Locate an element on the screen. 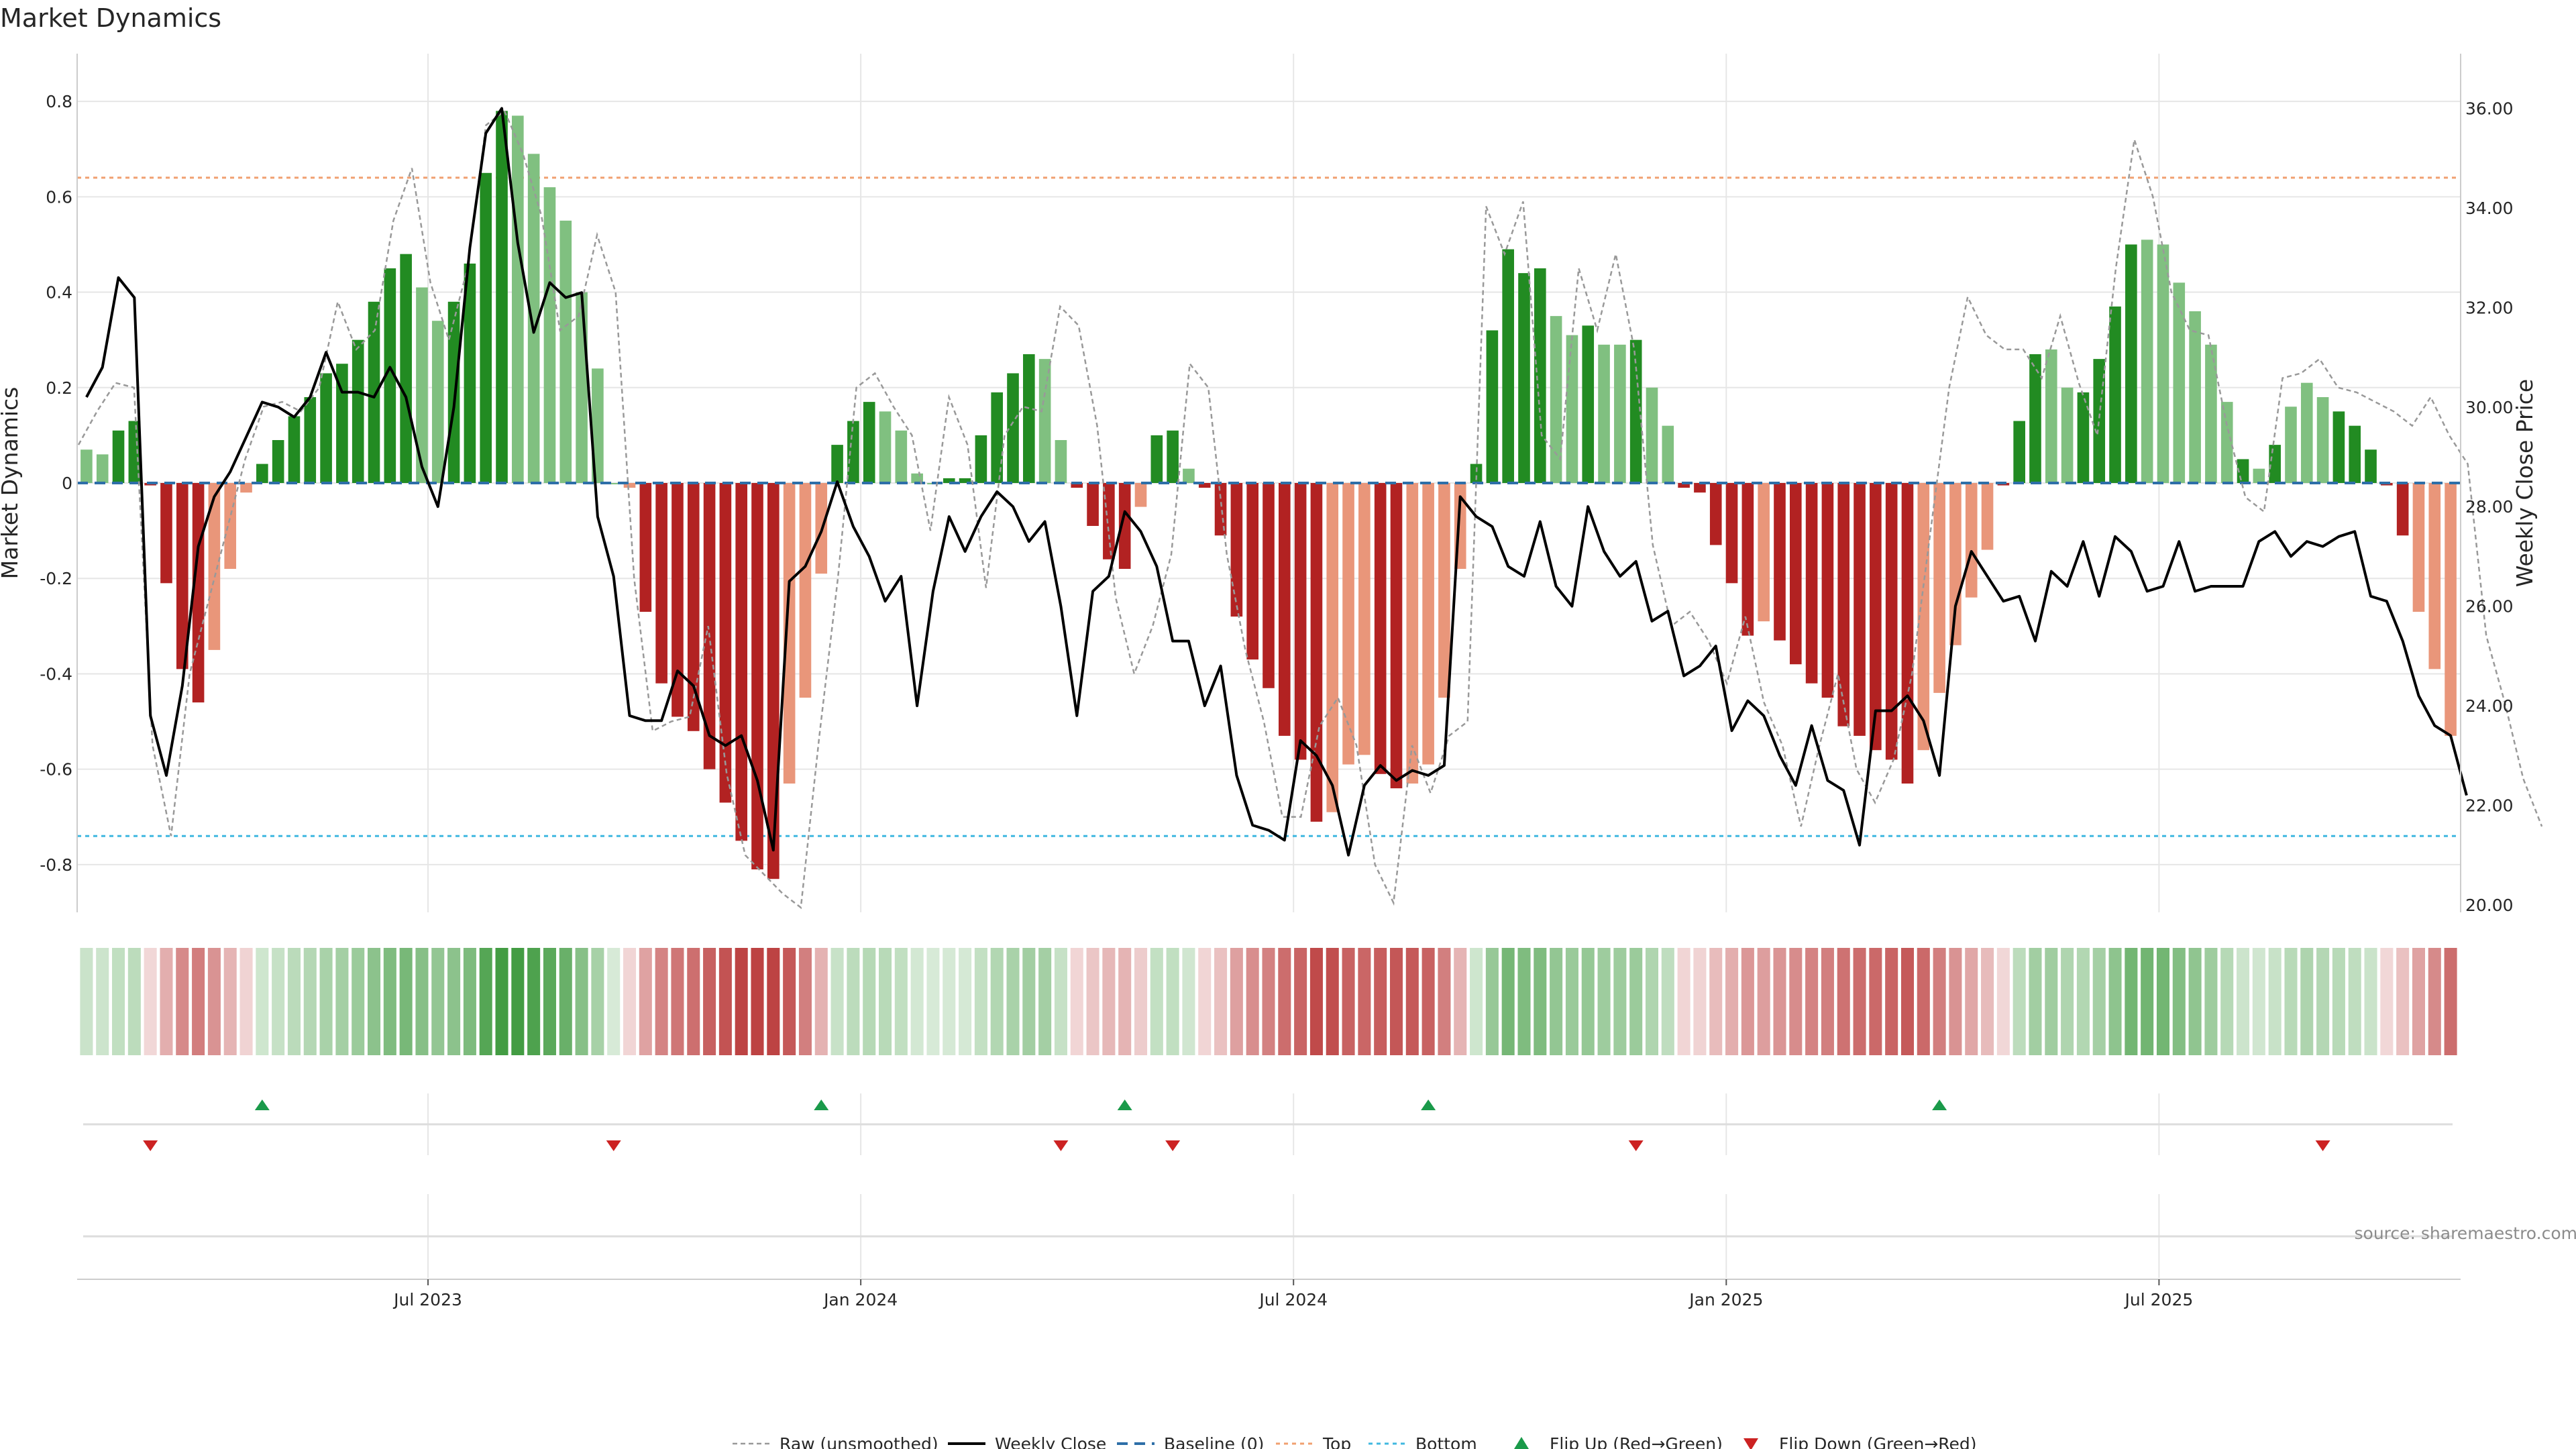 Image resolution: width=2576 pixels, height=1449 pixels. left-tick-label: 0.4 is located at coordinates (59, 293).